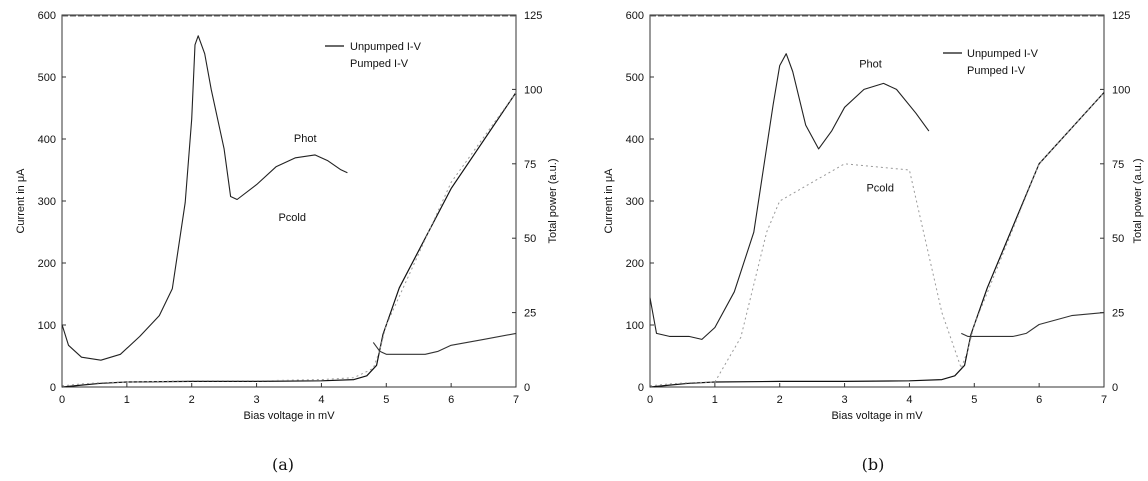 The height and width of the screenshot is (481, 1148). I want to click on series-line-phot, so click(789, 196).